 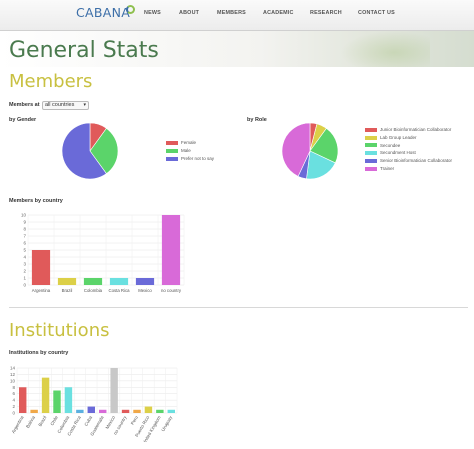 I want to click on y-tick-label: 4, so click(x=24, y=257).